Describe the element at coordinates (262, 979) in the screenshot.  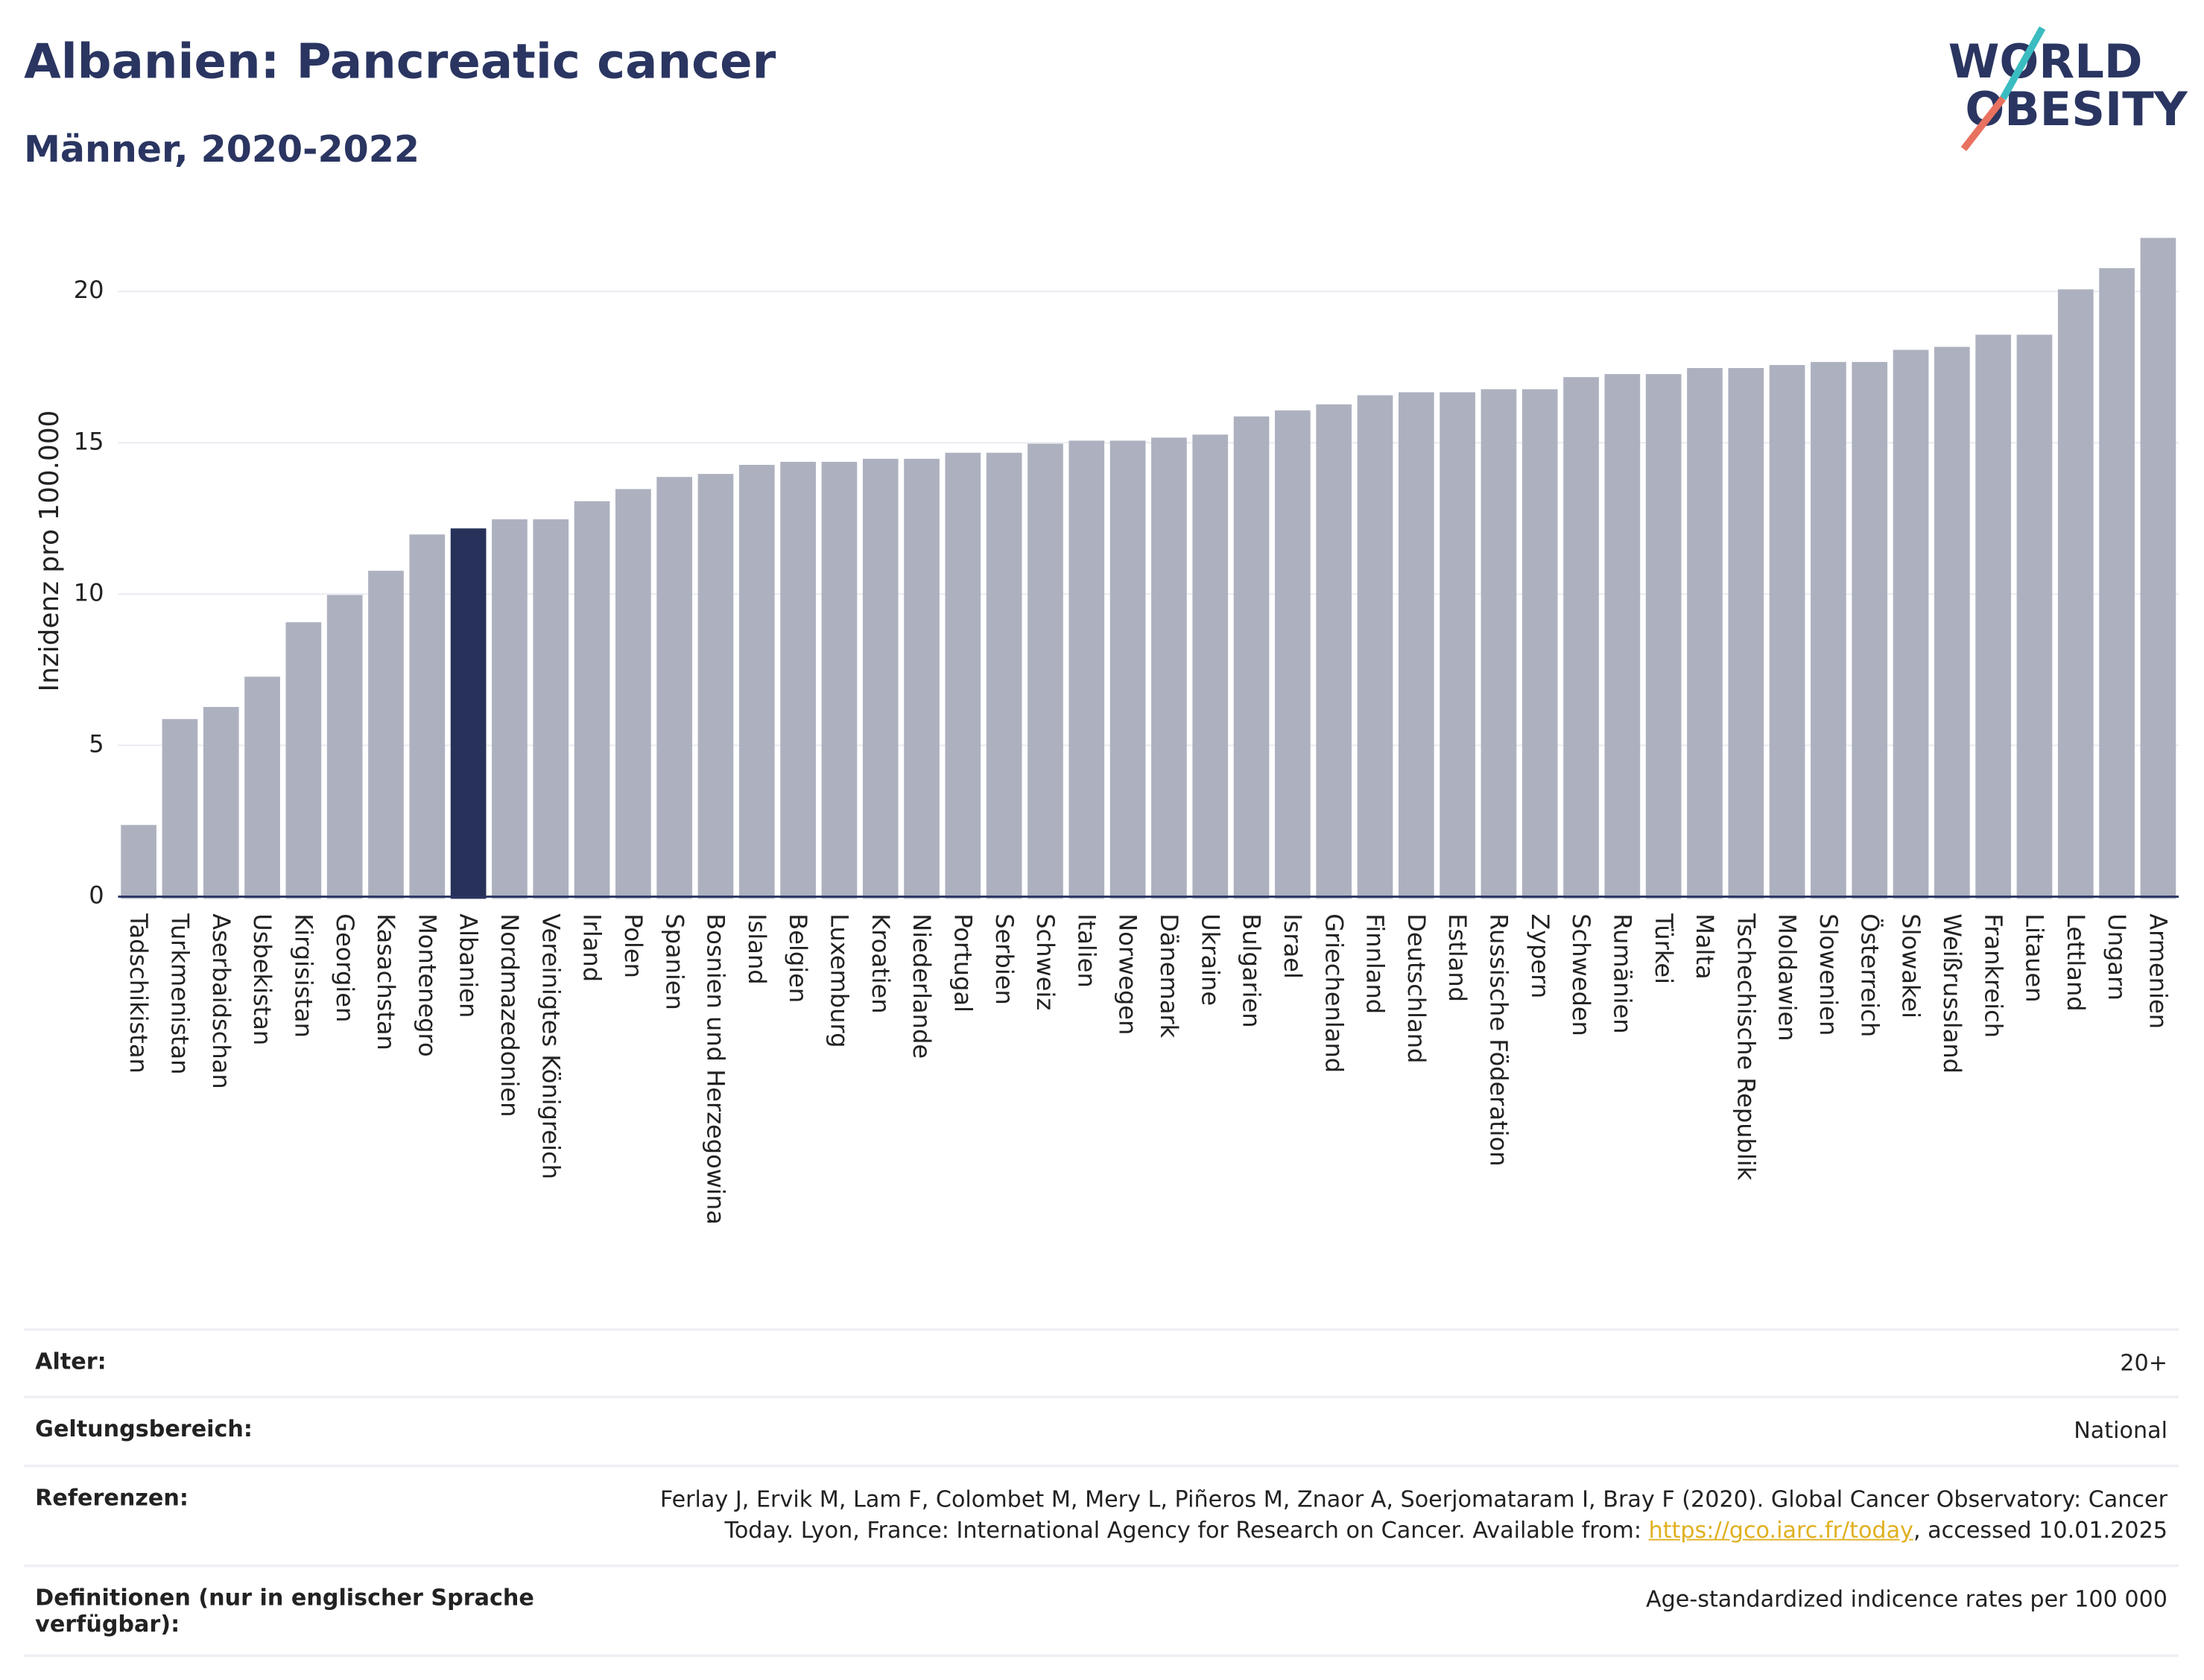
I see `x-tick-label: Usbekistan` at that location.